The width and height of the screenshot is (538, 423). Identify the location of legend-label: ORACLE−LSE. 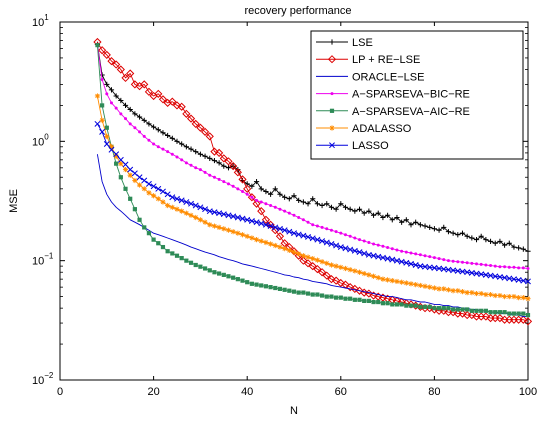
(388, 77).